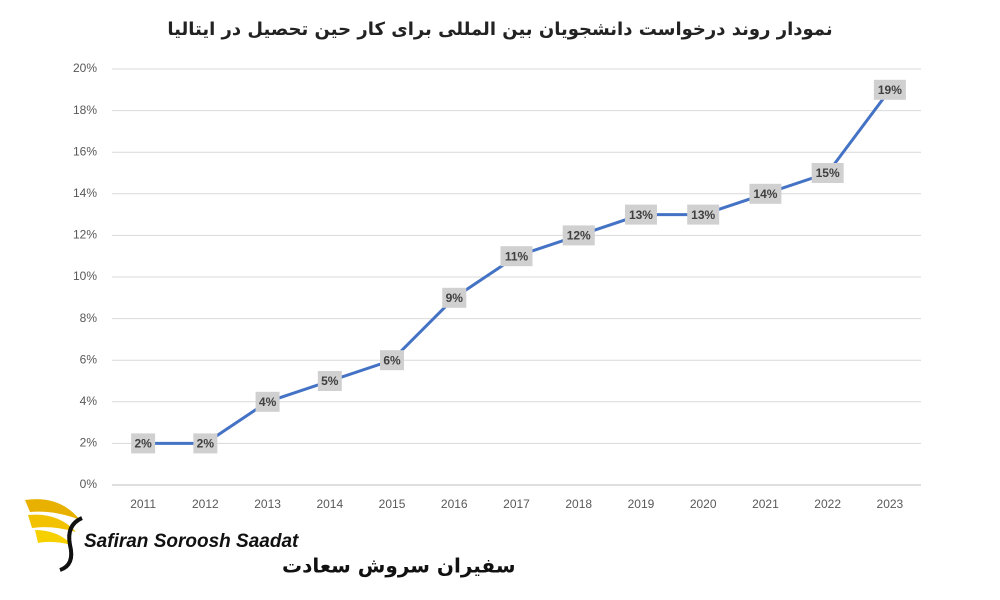  I want to click on value-label: 5%, so click(330, 381).